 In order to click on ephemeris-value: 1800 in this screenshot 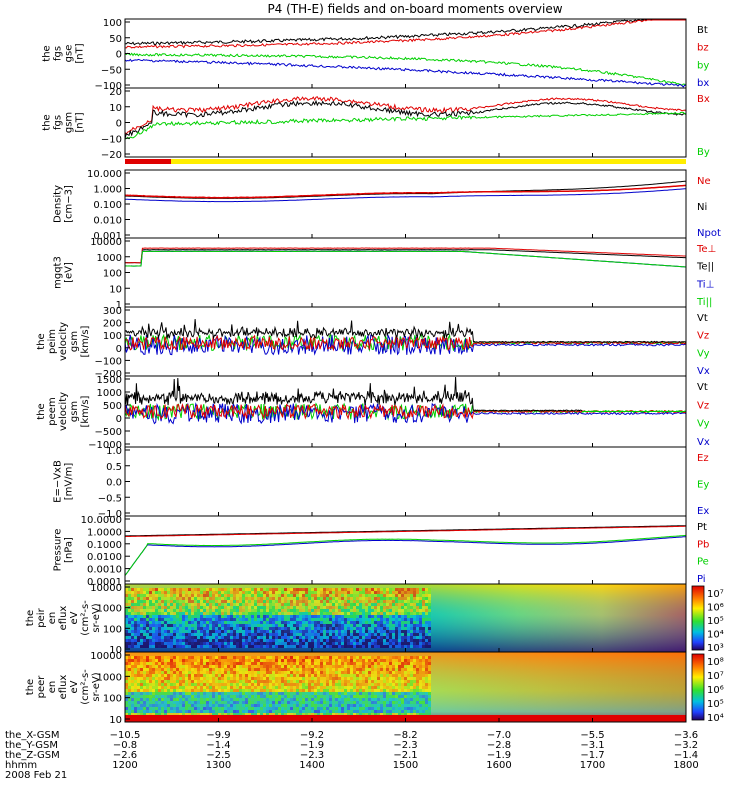, I will do `click(685, 765)`.